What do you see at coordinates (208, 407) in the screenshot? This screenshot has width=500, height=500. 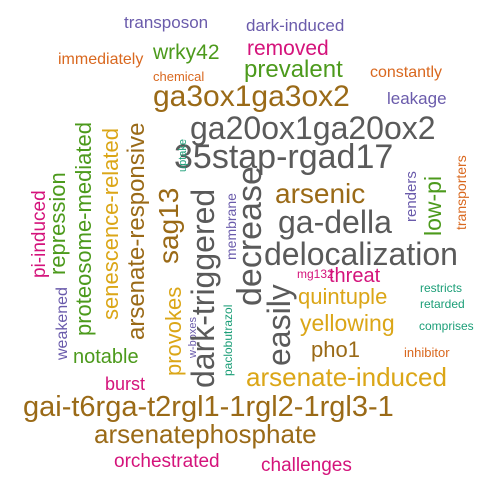 I see `word-gai-t6rga-t2rgl1-1rgl2-1rgl3-1: gai-t6rga-t2rgl1-1rgl2-1rgl3-1` at bounding box center [208, 407].